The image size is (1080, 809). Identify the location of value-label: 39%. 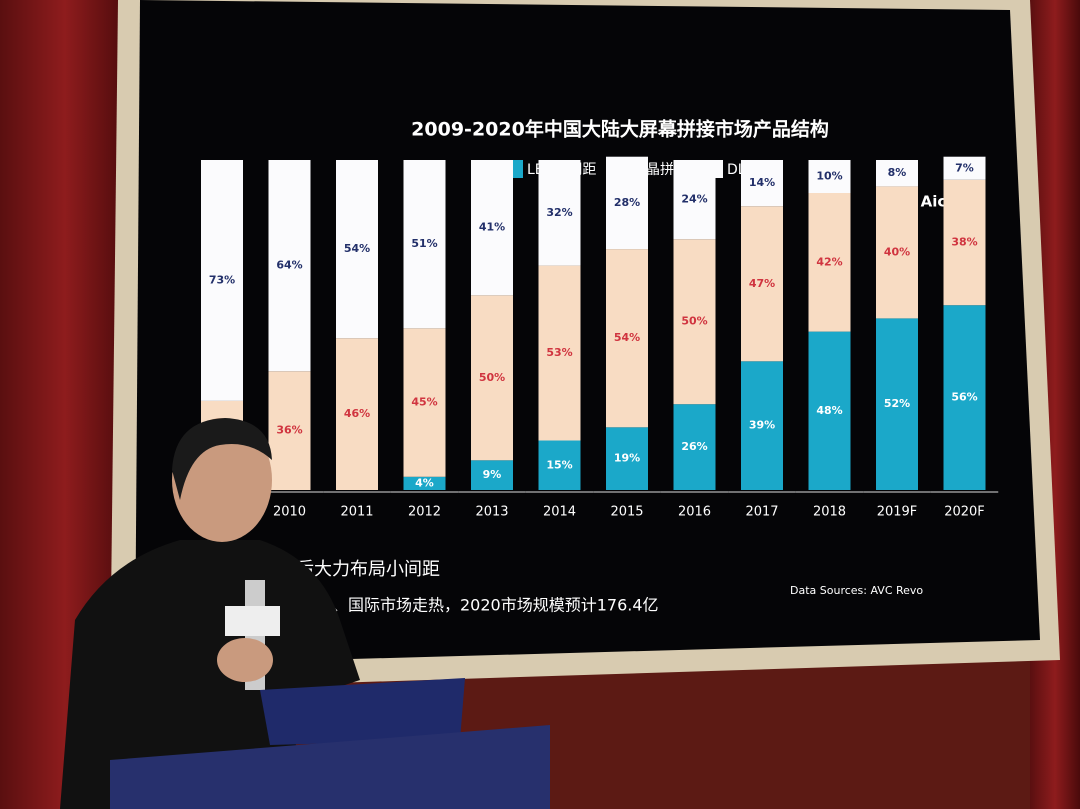
(762, 425).